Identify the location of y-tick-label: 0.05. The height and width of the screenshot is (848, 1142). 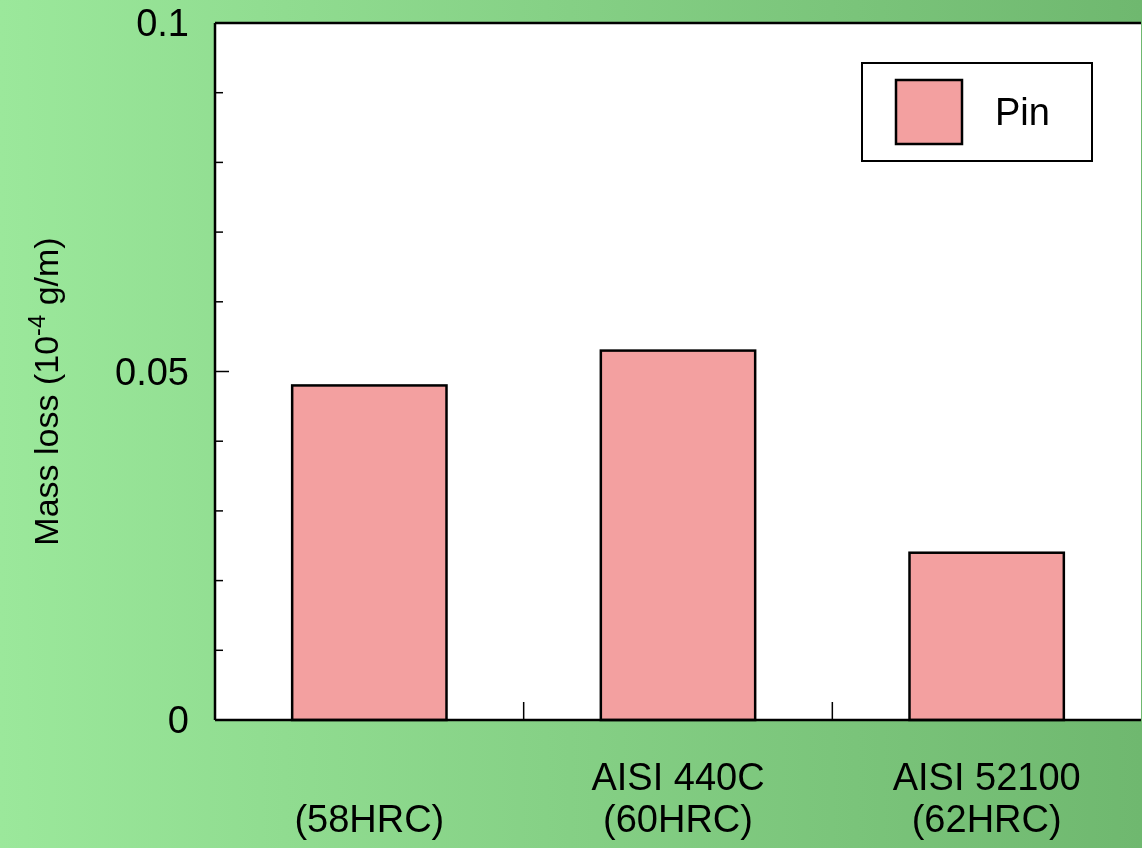
(152, 371).